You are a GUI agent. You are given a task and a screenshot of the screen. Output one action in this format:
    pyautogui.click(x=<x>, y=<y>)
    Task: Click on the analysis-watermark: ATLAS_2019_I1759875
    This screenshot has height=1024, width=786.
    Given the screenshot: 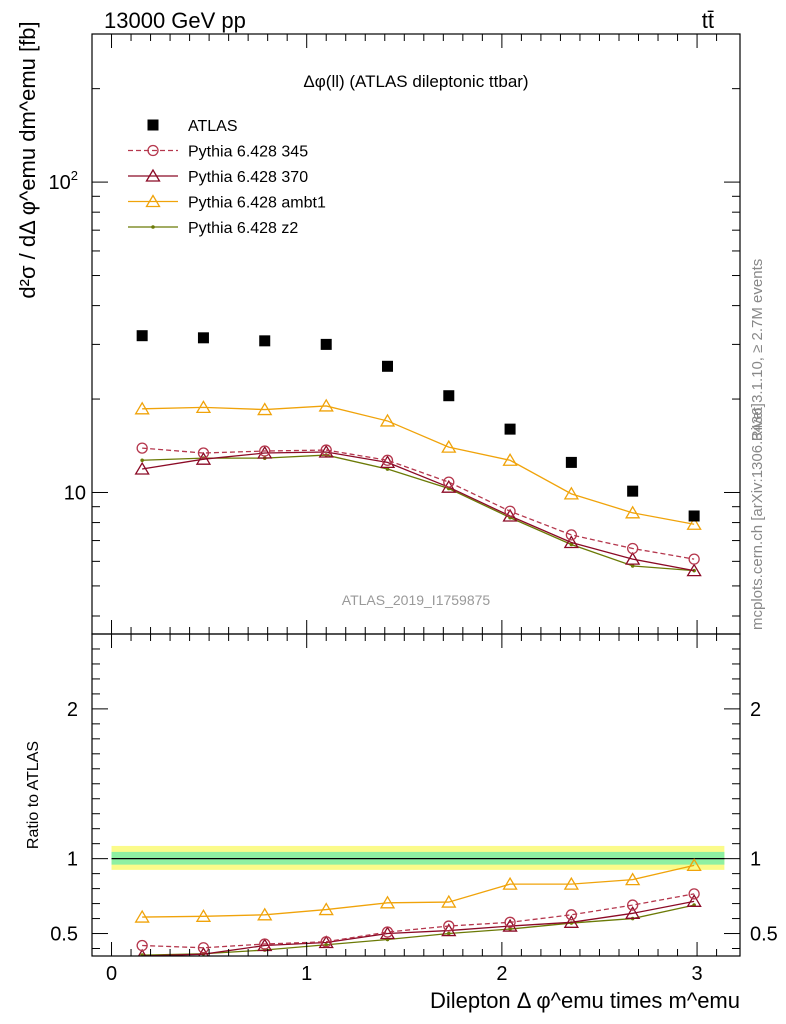 What is the action you would take?
    pyautogui.click(x=416, y=600)
    